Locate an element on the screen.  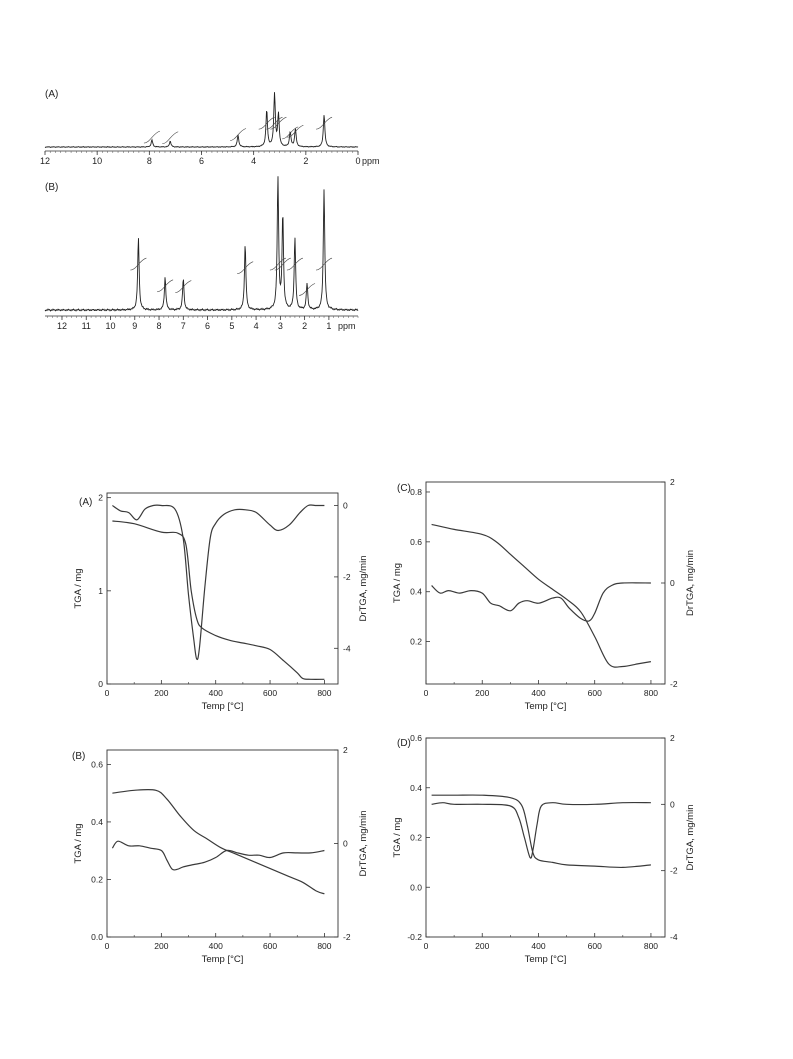
y-tick-label: -0.2 is located at coordinates (414, 937).